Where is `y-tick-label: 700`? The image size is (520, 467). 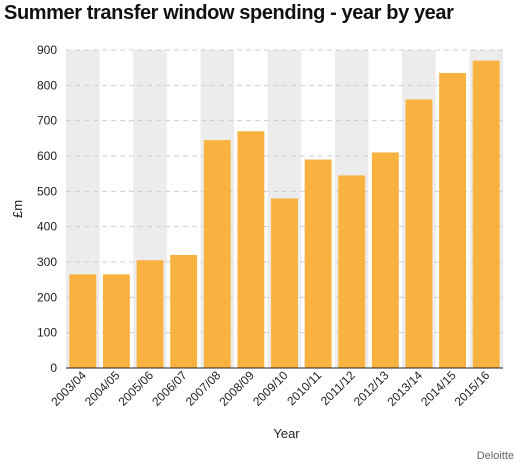 y-tick-label: 700 is located at coordinates (47, 121).